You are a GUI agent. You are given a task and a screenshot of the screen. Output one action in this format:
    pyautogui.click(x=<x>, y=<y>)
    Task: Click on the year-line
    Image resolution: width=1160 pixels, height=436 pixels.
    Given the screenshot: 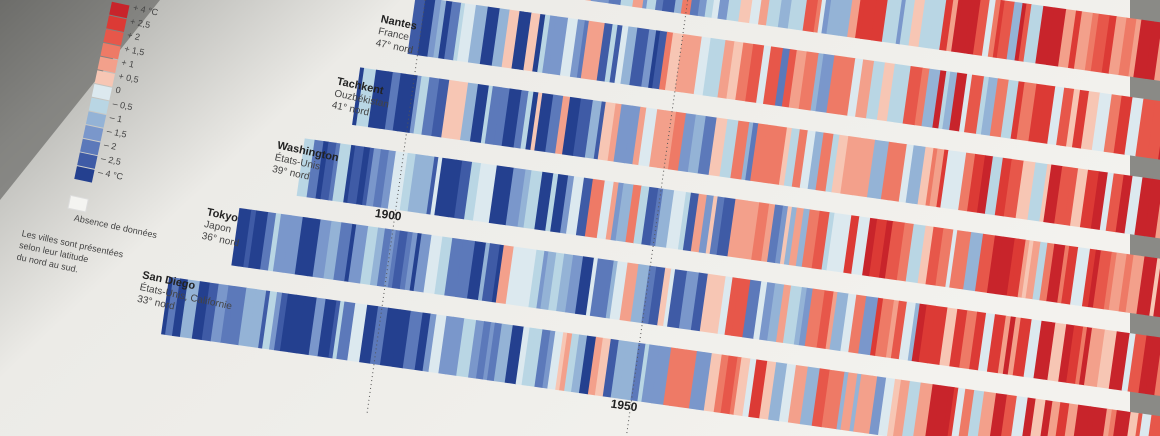 What is the action you would take?
    pyautogui.click(x=660, y=218)
    